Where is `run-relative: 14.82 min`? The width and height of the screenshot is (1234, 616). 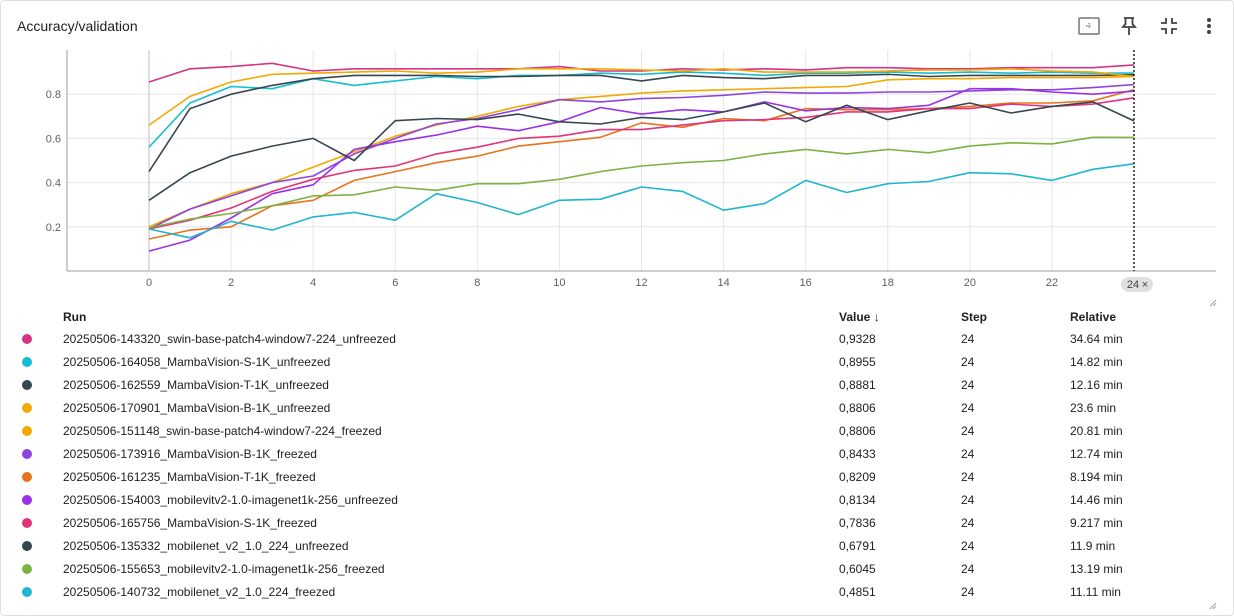 run-relative: 14.82 min is located at coordinates (1096, 361).